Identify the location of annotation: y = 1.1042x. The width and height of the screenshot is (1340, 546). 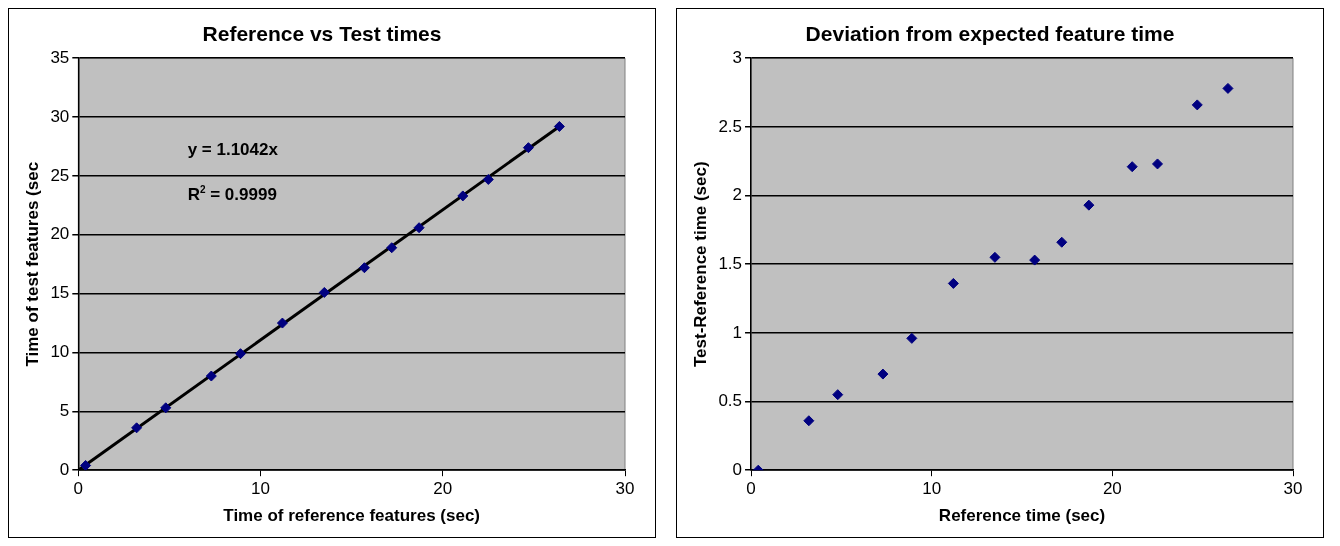
(233, 150).